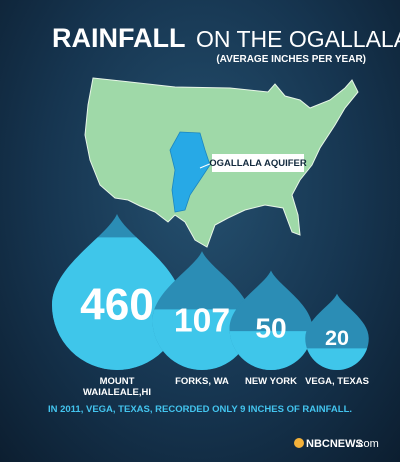  What do you see at coordinates (270, 328) in the screenshot?
I see `value-label: 50` at bounding box center [270, 328].